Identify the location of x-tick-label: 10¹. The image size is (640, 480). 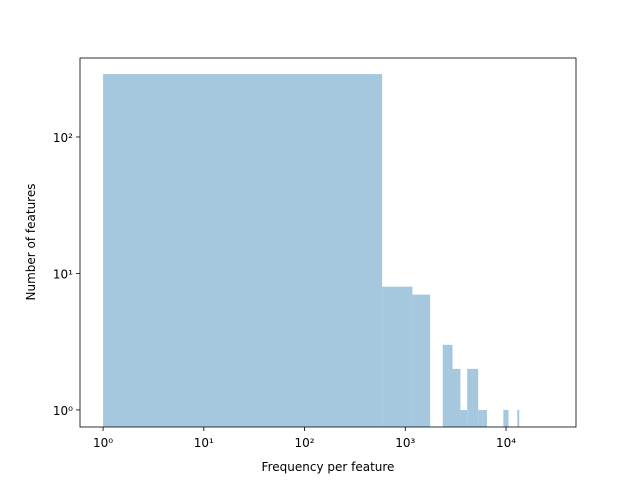
(204, 443).